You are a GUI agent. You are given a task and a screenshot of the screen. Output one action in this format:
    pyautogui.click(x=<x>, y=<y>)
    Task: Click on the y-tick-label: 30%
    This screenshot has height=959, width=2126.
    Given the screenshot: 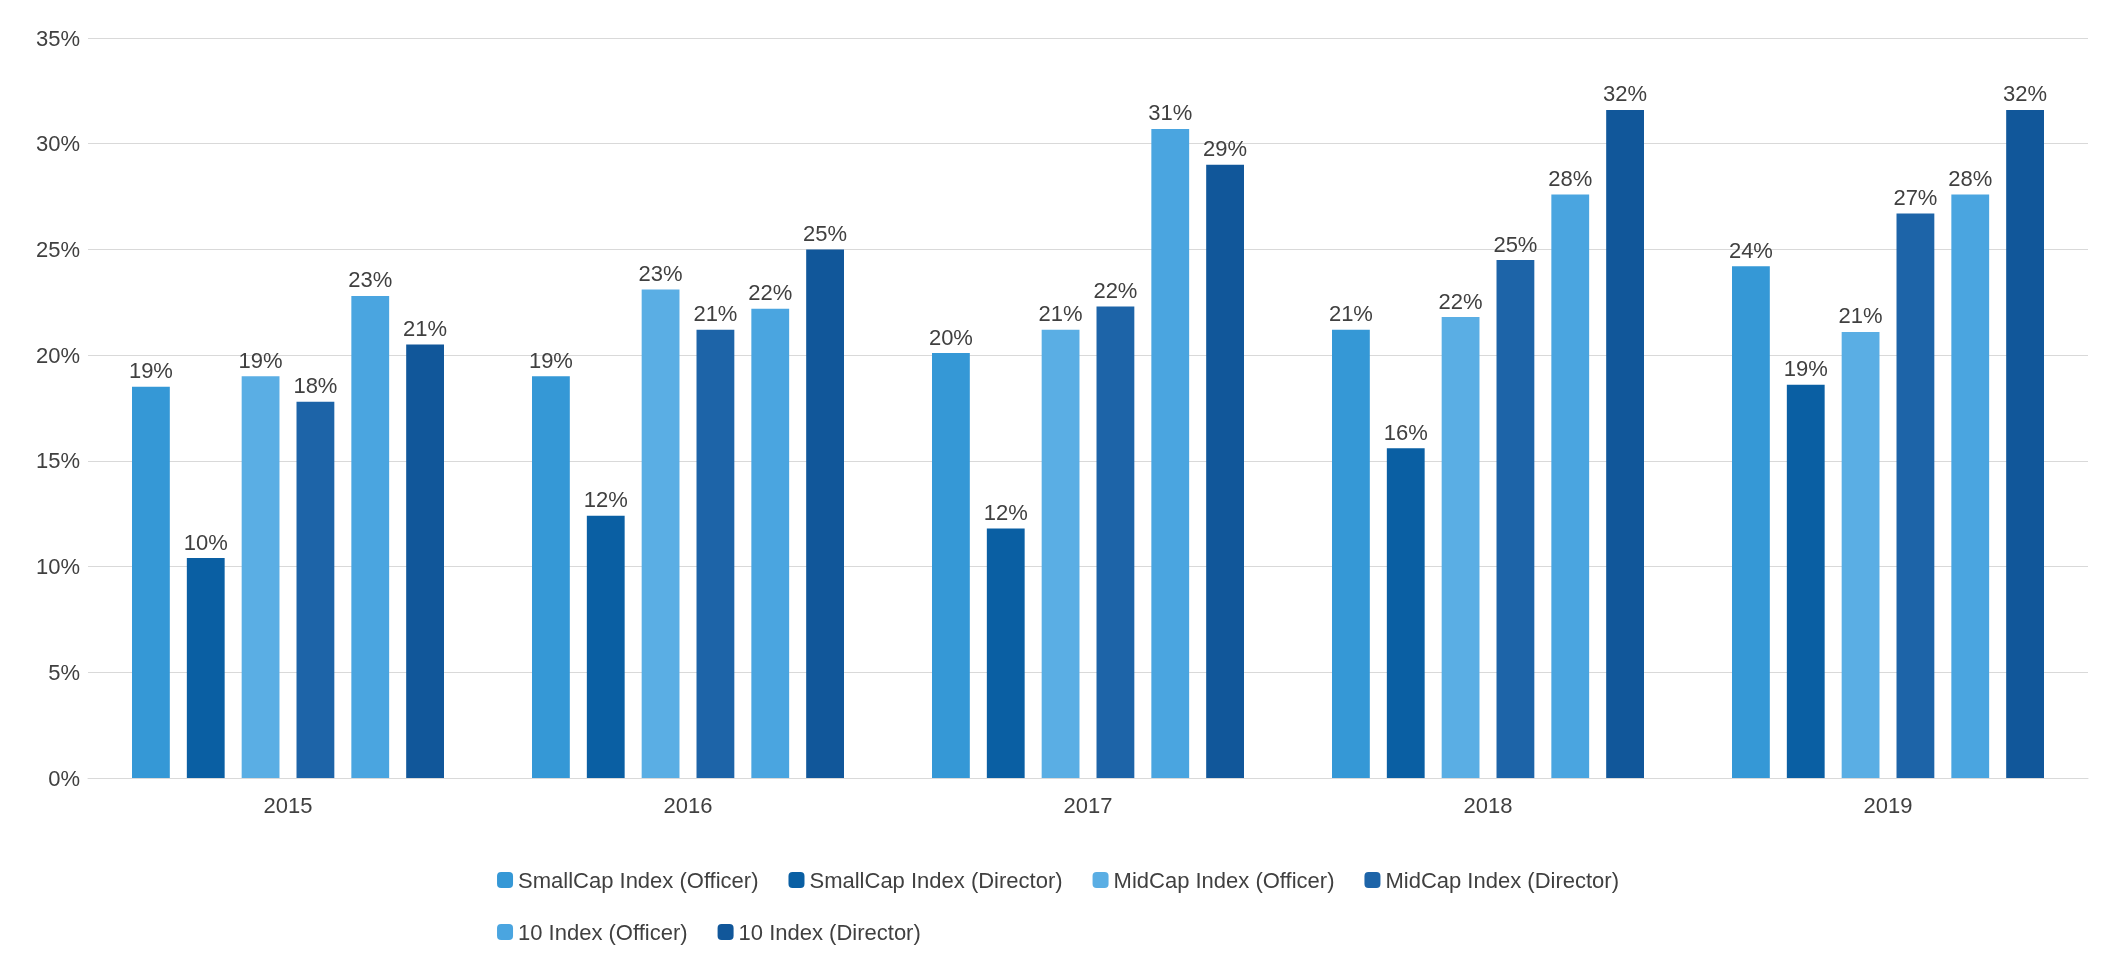 What is the action you would take?
    pyautogui.click(x=57, y=144)
    